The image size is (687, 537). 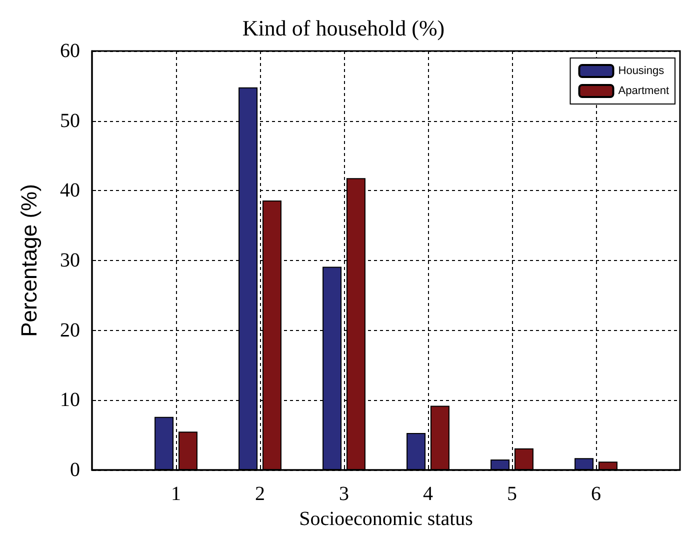 I want to click on y-tick-label: 30, so click(x=70, y=261).